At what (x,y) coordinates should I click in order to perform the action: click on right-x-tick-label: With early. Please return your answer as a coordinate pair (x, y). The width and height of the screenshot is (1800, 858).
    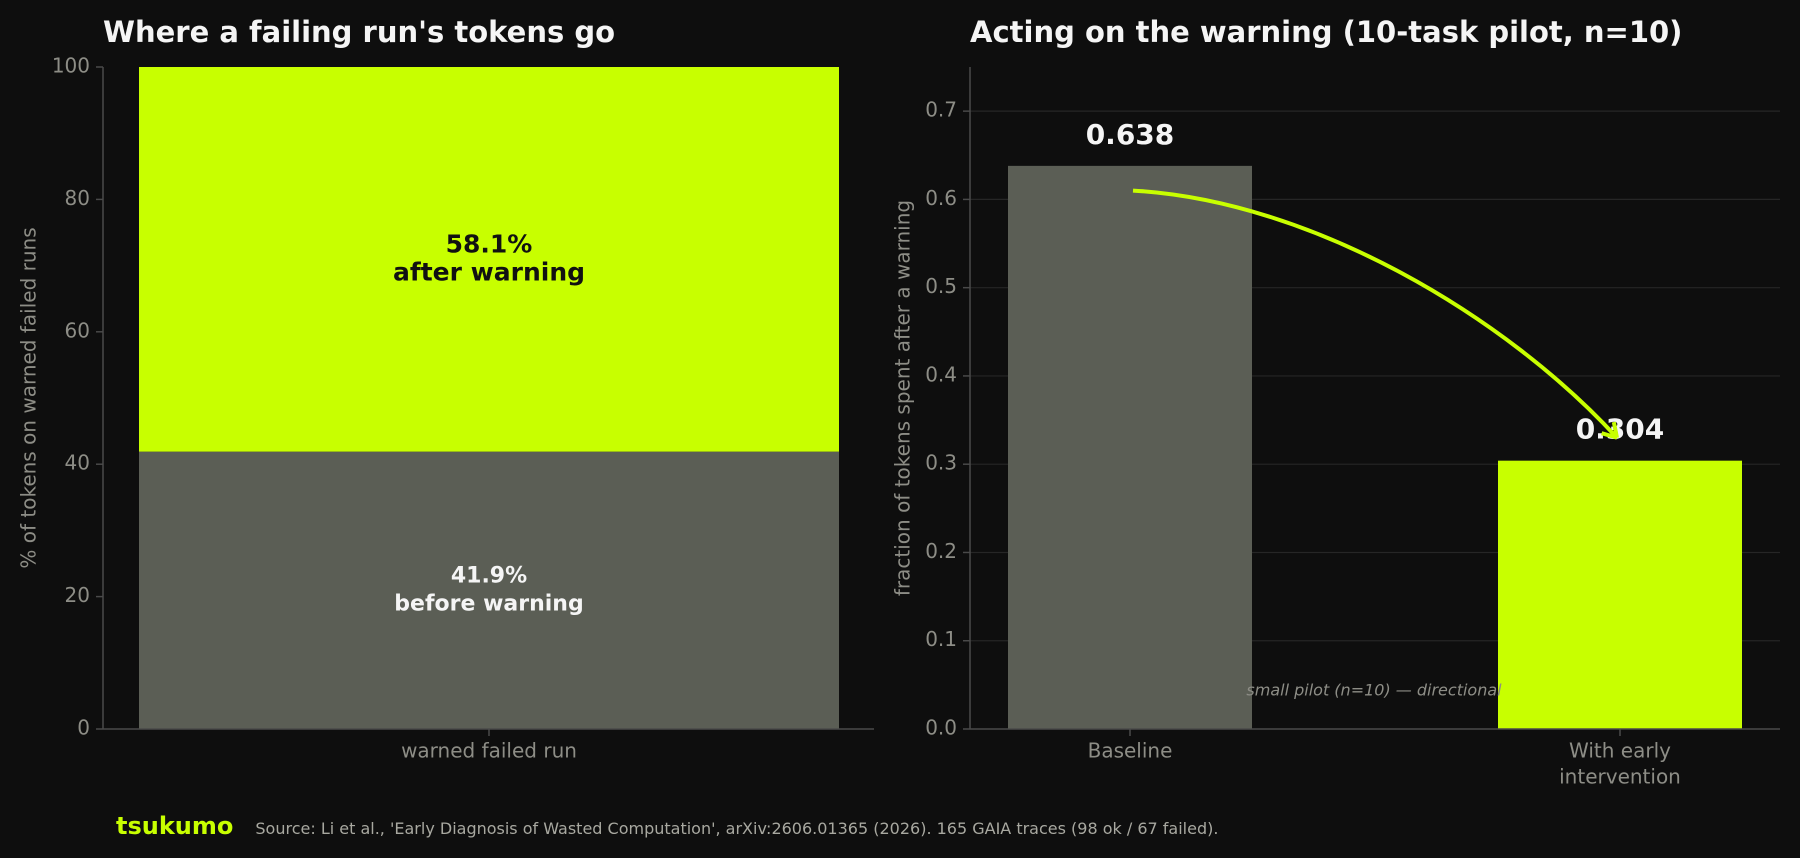
    Looking at the image, I should click on (1620, 751).